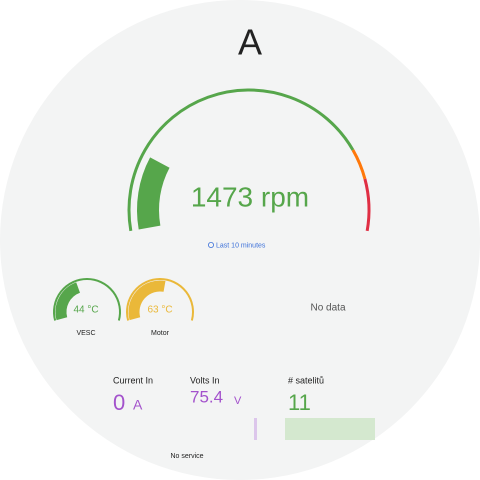 This screenshot has width=480, height=480. What do you see at coordinates (250, 196) in the screenshot?
I see `gauge-value: 1473 rpm` at bounding box center [250, 196].